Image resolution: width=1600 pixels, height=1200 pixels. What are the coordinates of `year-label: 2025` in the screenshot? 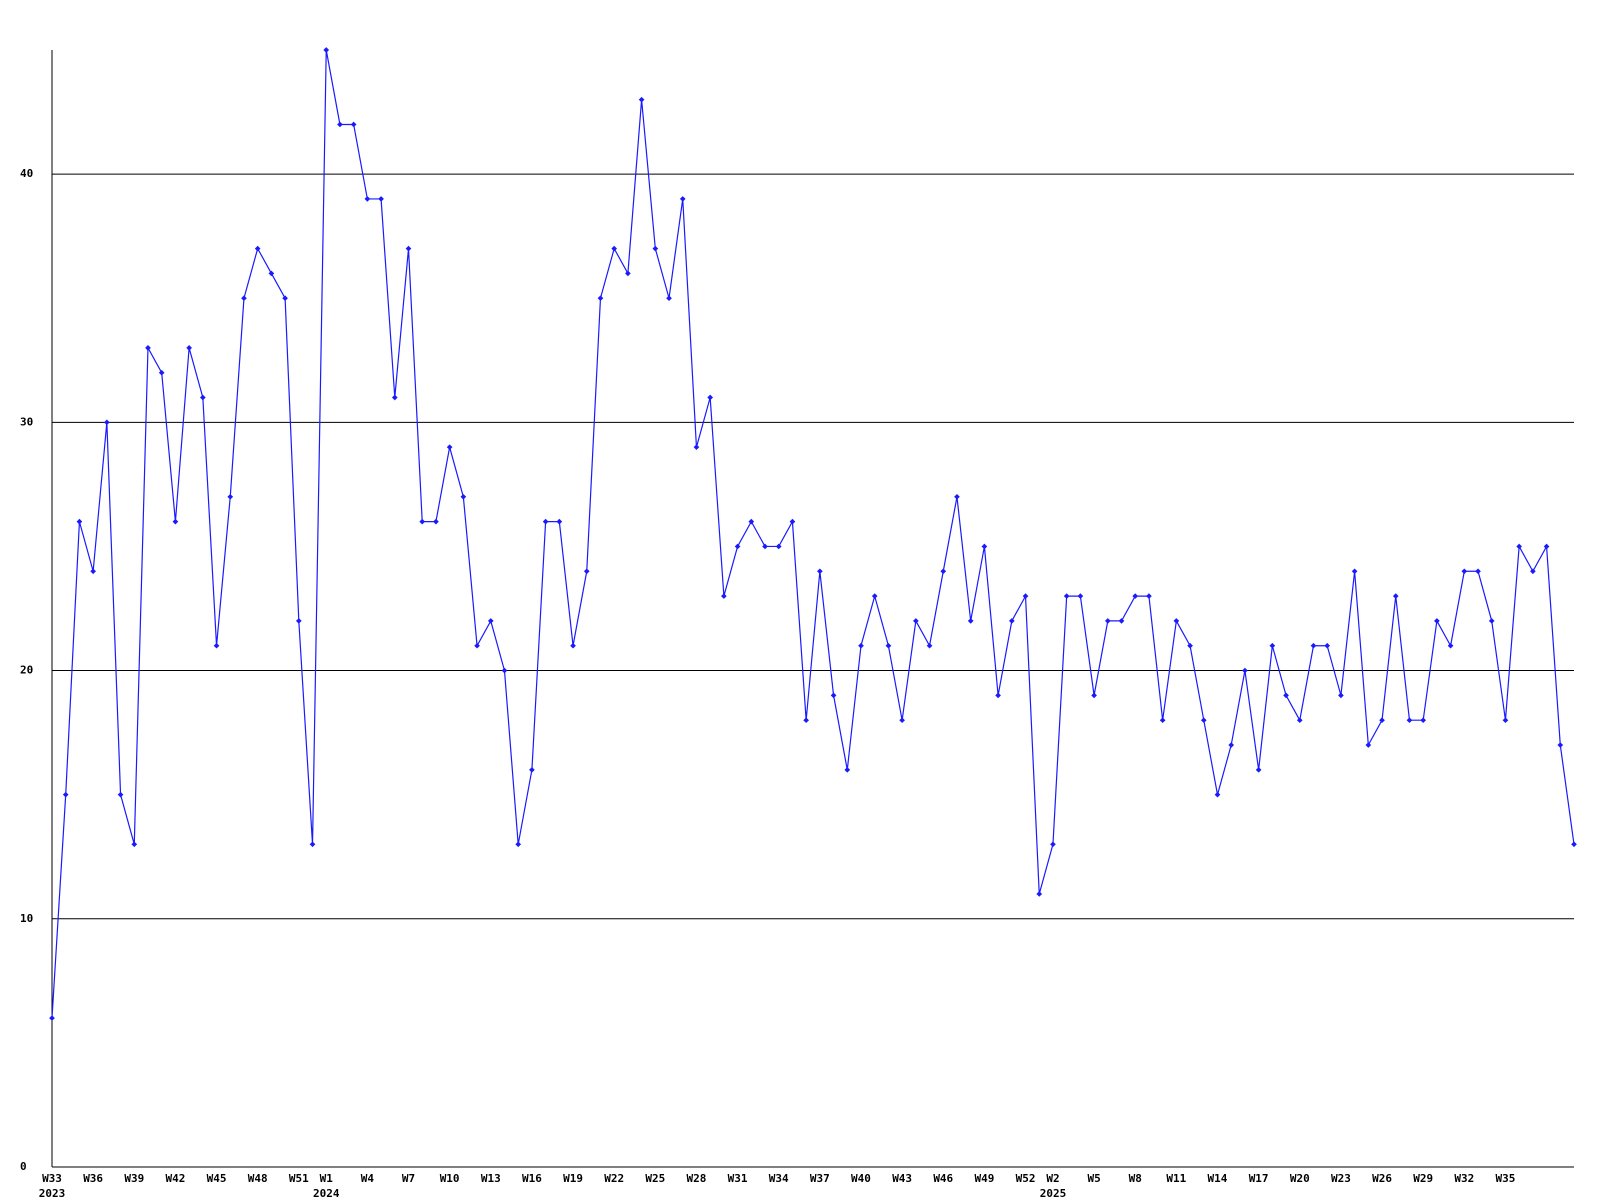 It's located at (1053, 1193).